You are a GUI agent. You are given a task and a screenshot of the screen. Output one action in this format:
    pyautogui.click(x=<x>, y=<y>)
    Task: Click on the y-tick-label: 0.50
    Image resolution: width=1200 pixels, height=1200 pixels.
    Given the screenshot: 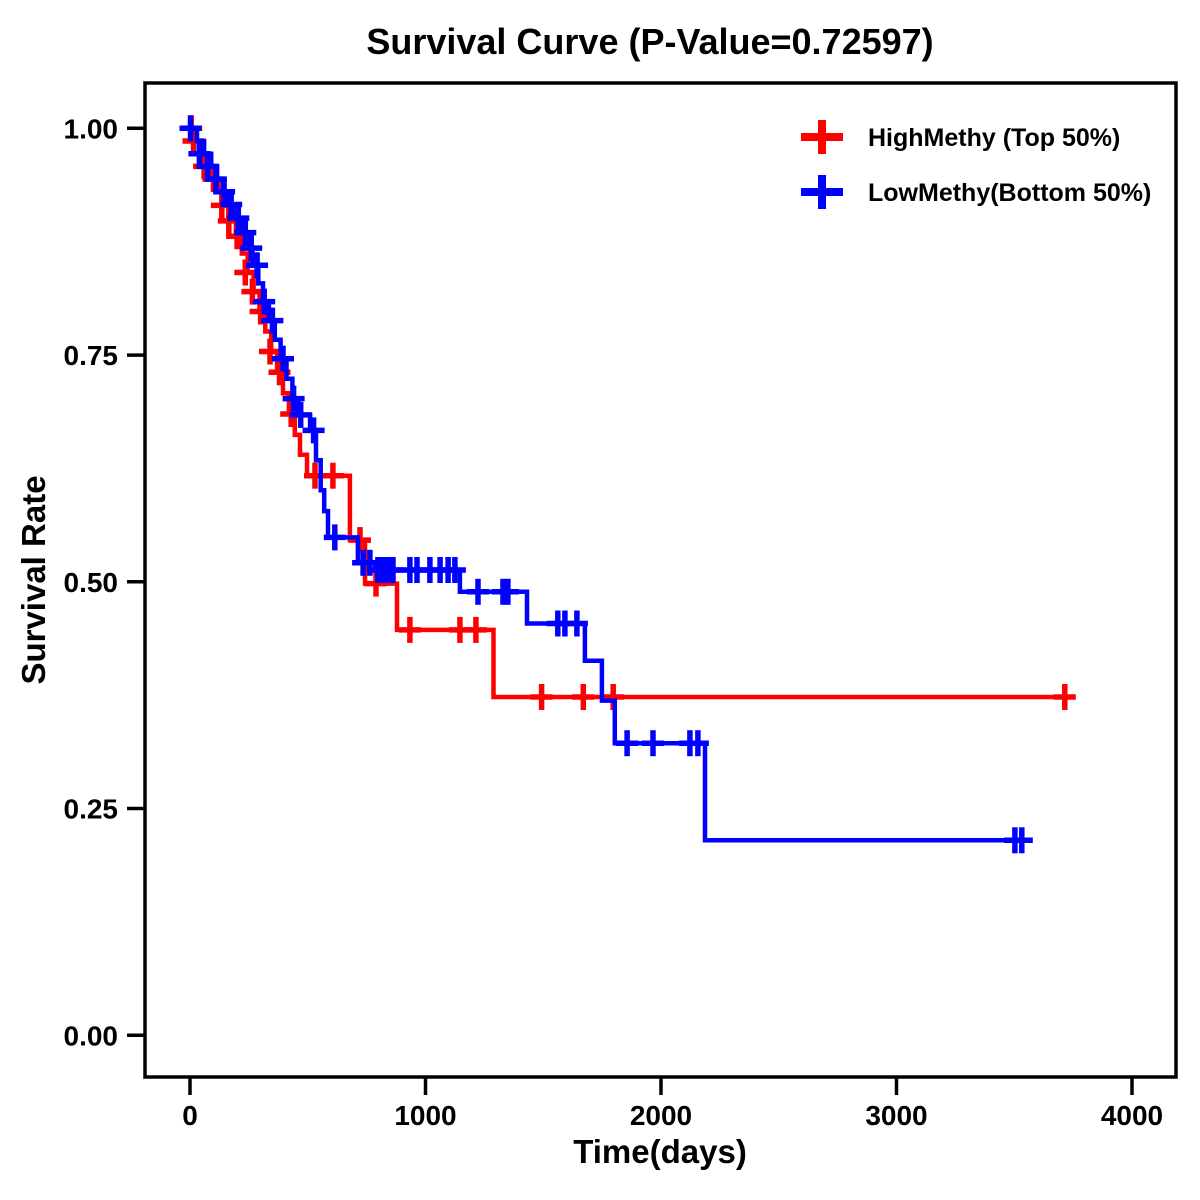 What is the action you would take?
    pyautogui.click(x=91, y=582)
    